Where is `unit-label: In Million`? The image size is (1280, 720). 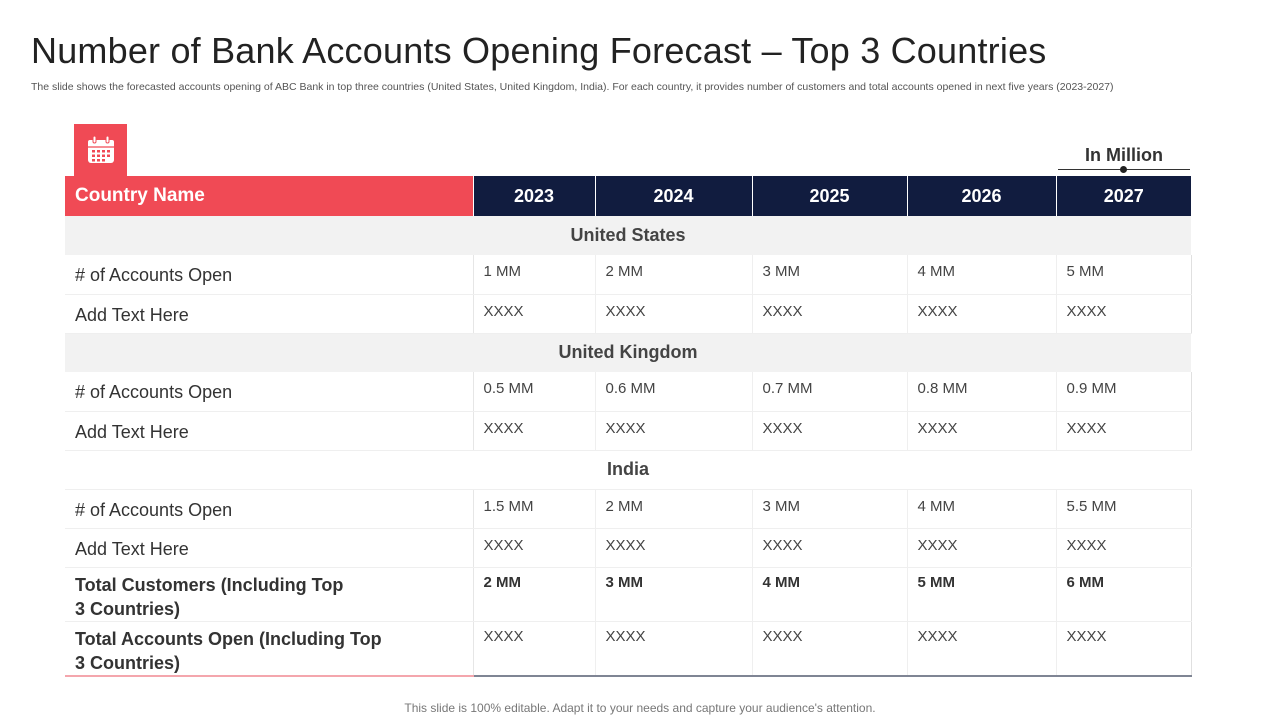
unit-label: In Million is located at coordinates (1124, 155).